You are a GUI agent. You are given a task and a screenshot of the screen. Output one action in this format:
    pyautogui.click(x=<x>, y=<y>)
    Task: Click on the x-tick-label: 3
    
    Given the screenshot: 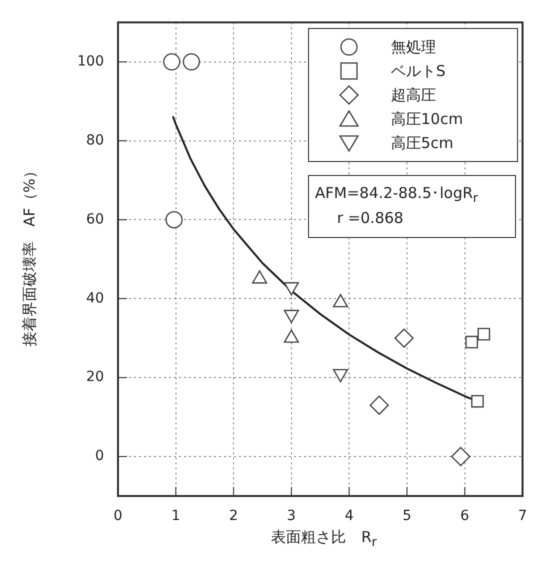 What is the action you would take?
    pyautogui.click(x=291, y=516)
    